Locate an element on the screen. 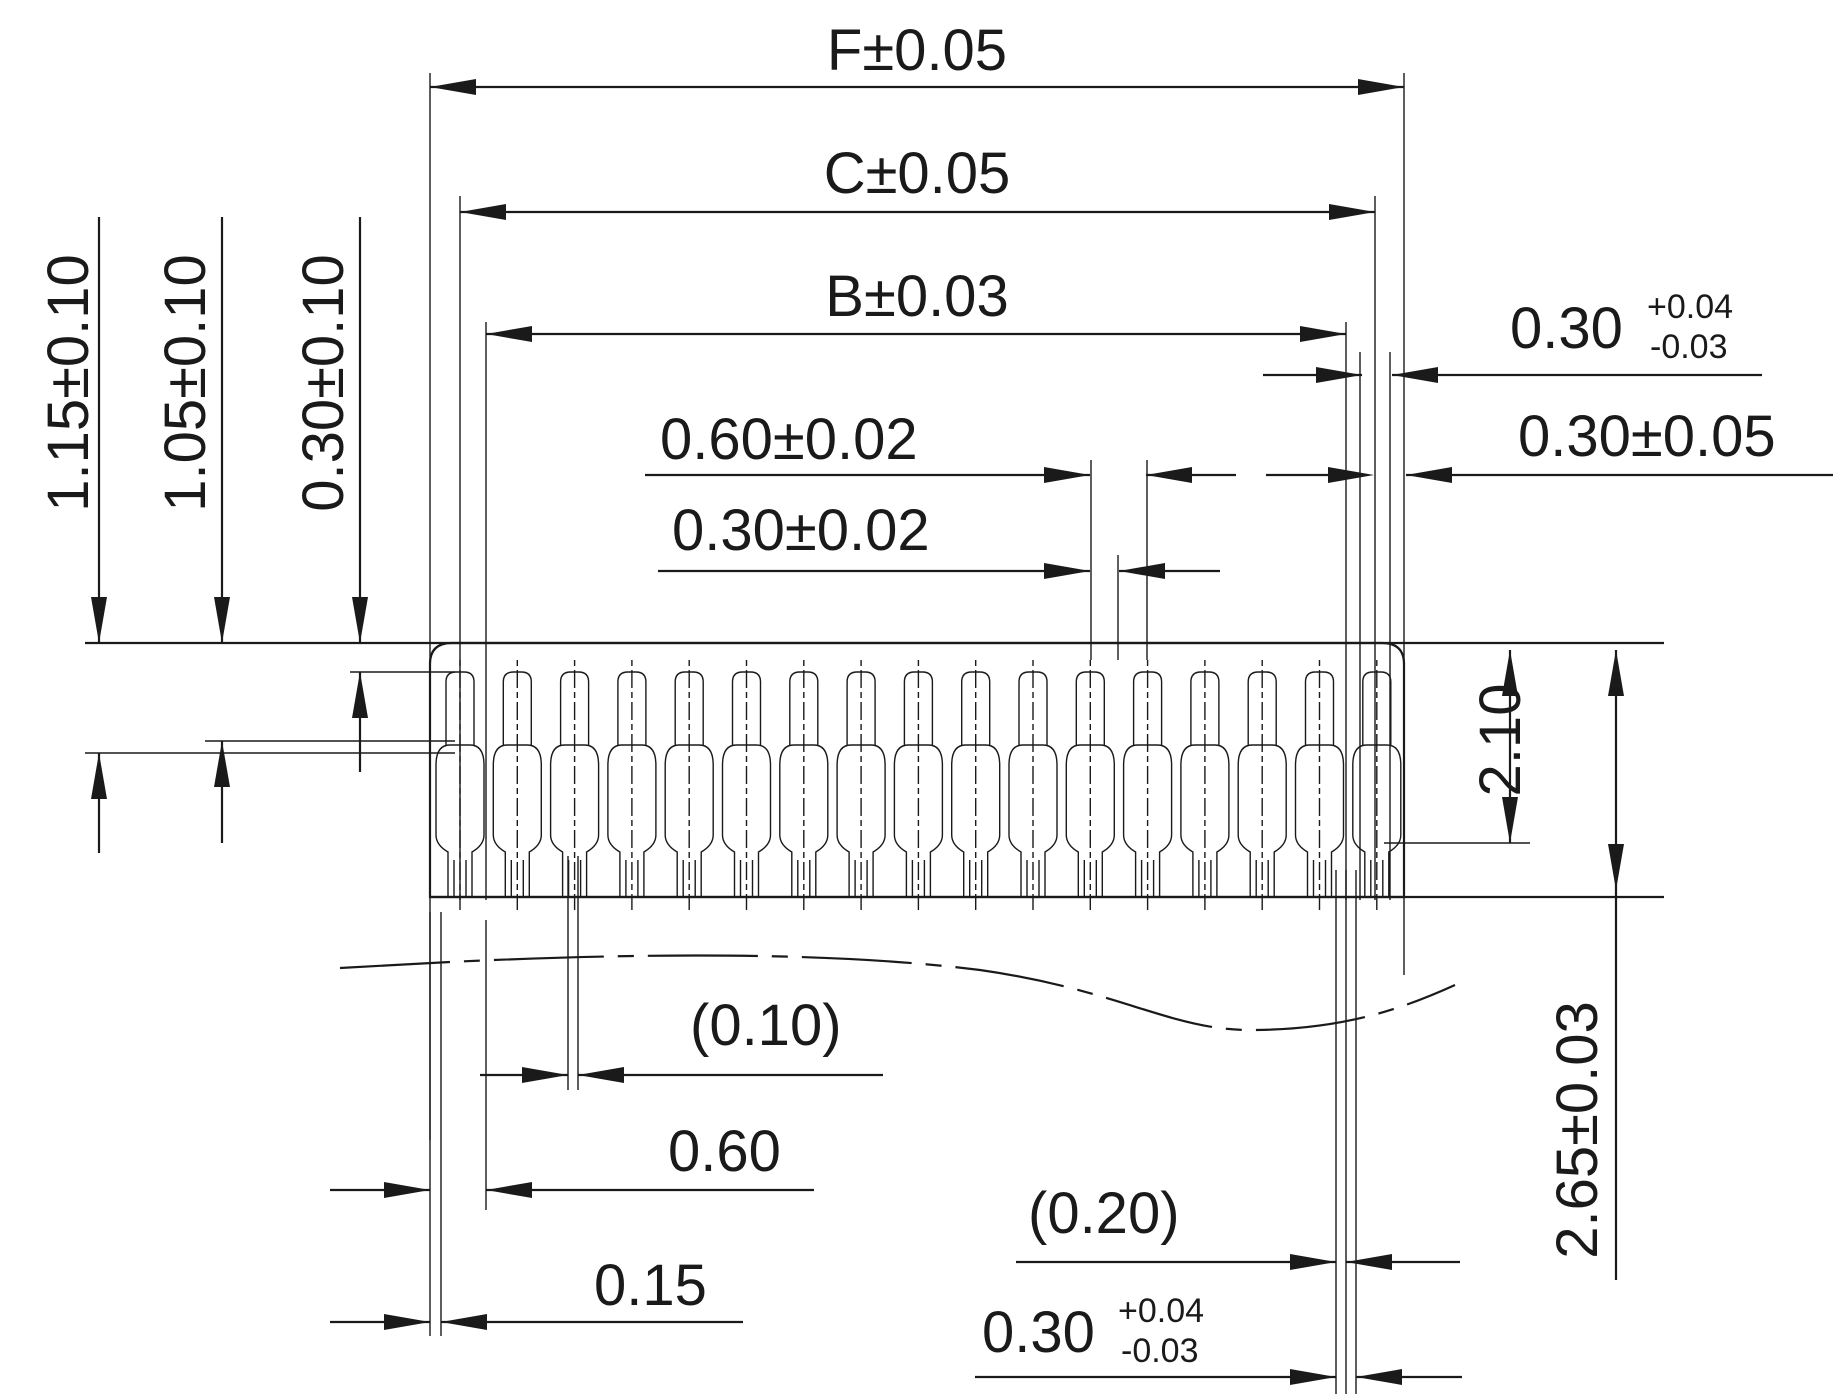  dim-ref-0-20: (0.20) is located at coordinates (1104, 1213).